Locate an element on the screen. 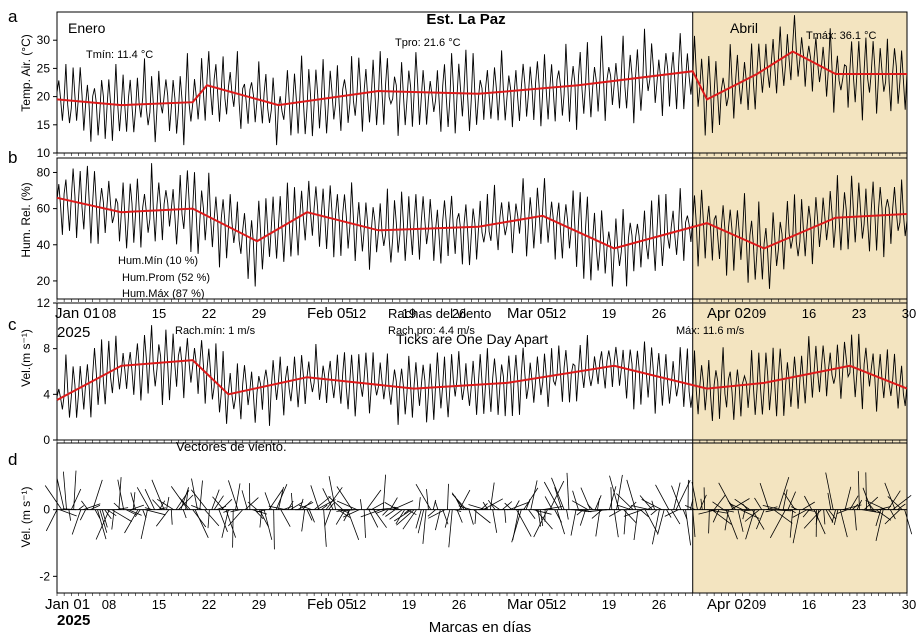  x-year-label: 2025 is located at coordinates (73, 332).